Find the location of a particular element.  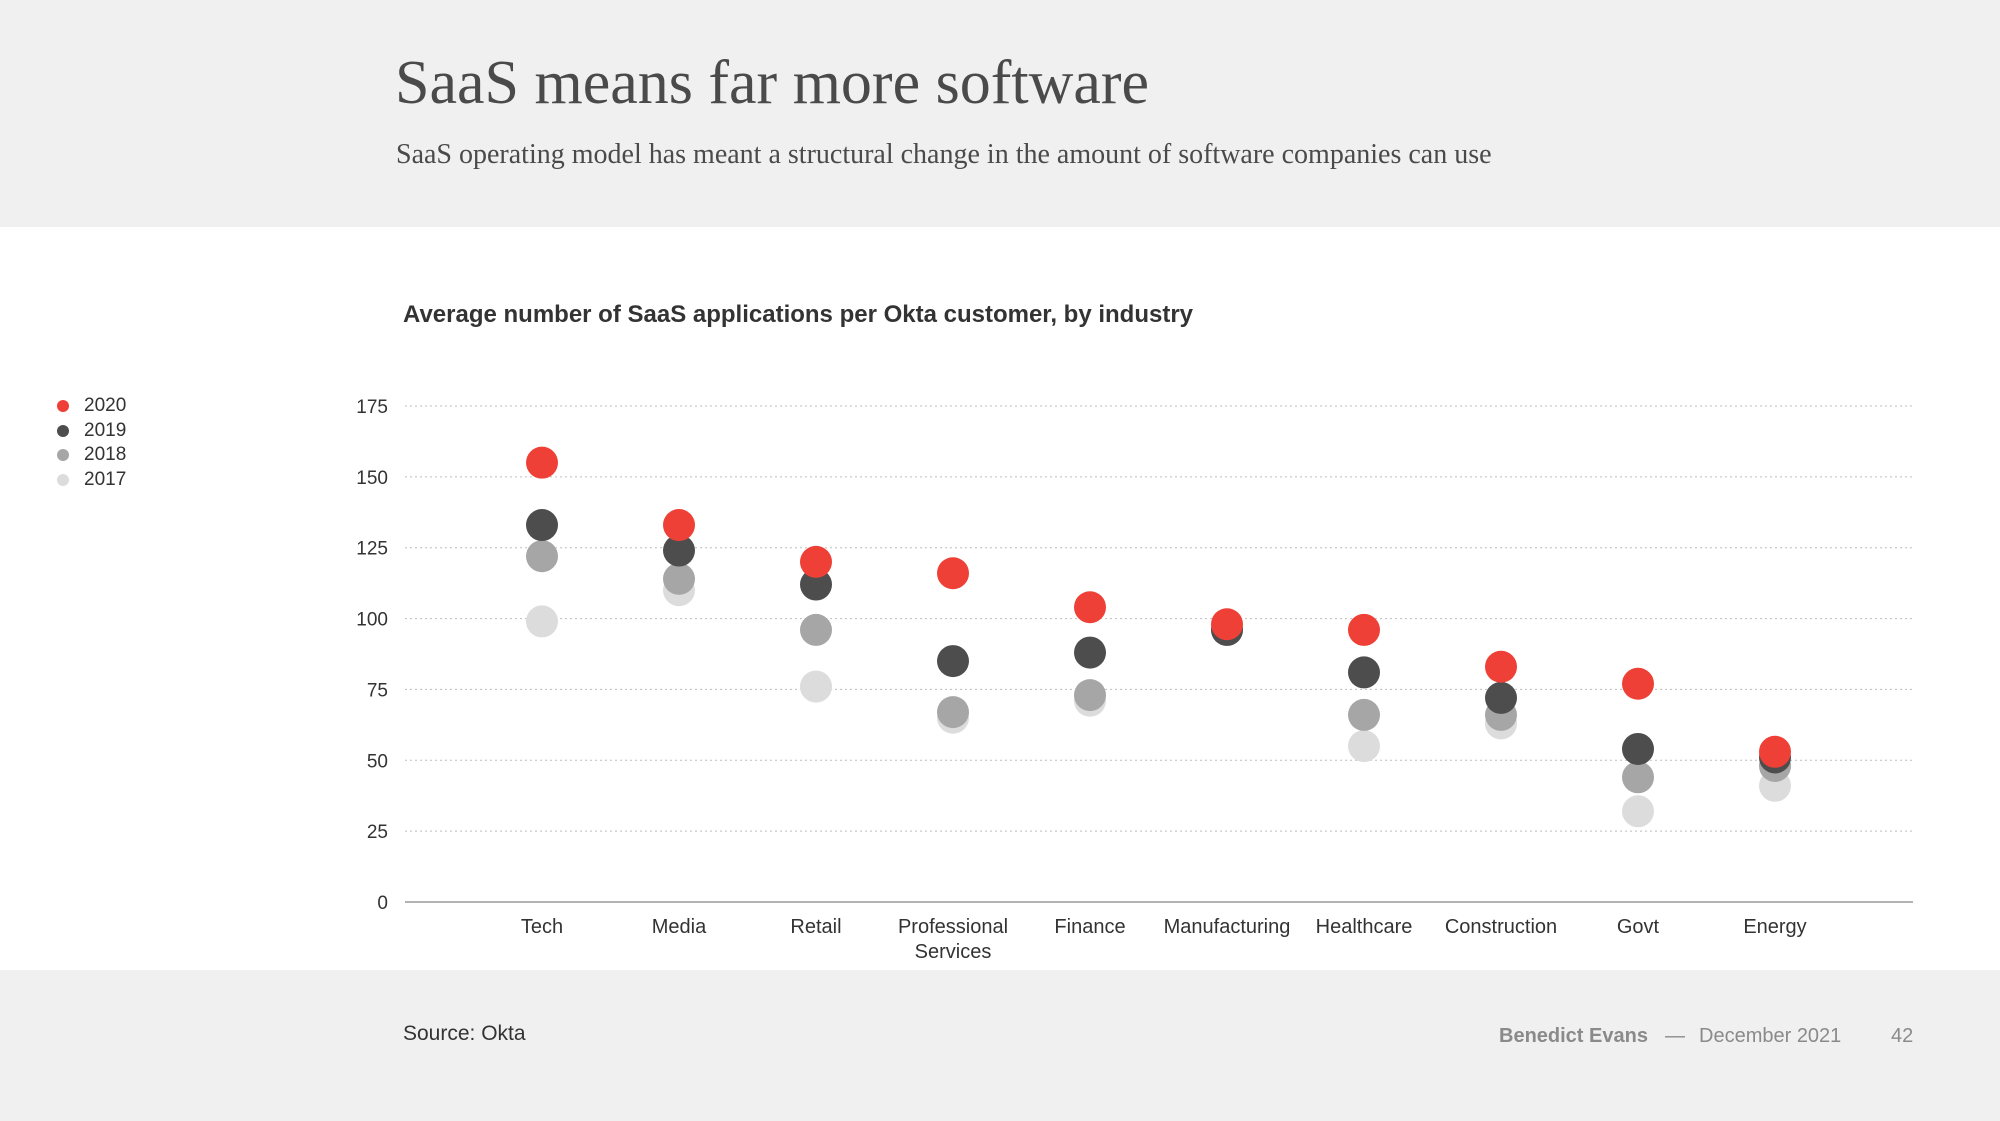

footer-band is located at coordinates (1000, 1045).